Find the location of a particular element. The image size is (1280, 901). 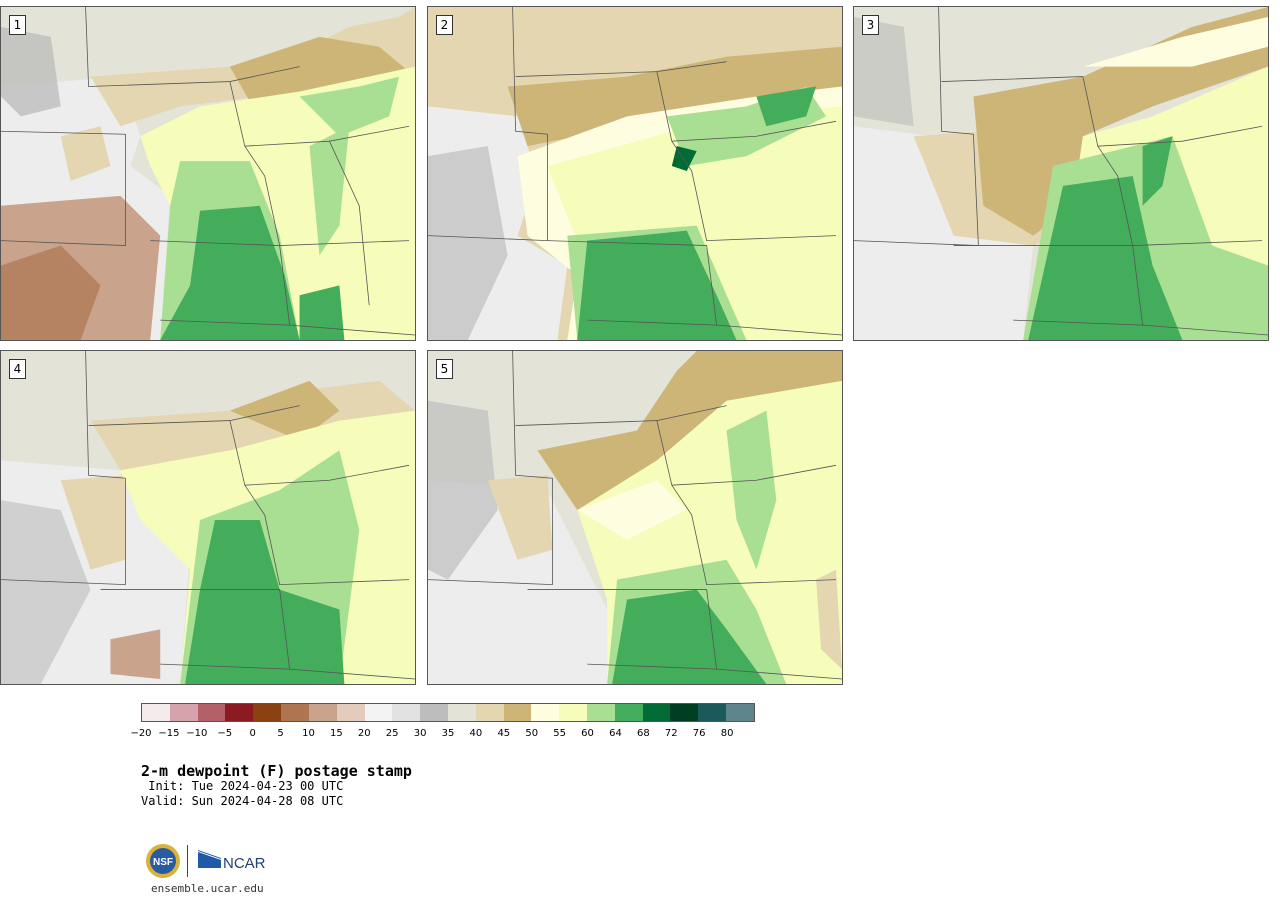

ncar-logo-text: NCAR is located at coordinates (244, 863).